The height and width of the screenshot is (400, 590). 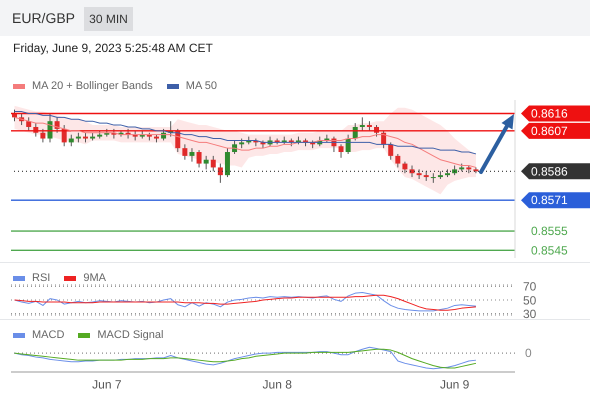 I want to click on x-tick-label: Jun 7, so click(x=107, y=385).